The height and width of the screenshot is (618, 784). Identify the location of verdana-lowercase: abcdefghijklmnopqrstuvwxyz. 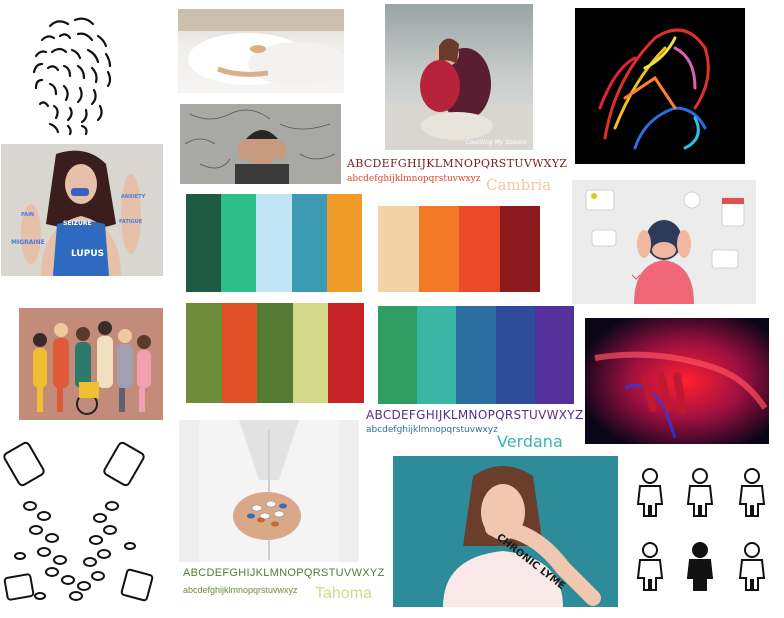
(432, 430).